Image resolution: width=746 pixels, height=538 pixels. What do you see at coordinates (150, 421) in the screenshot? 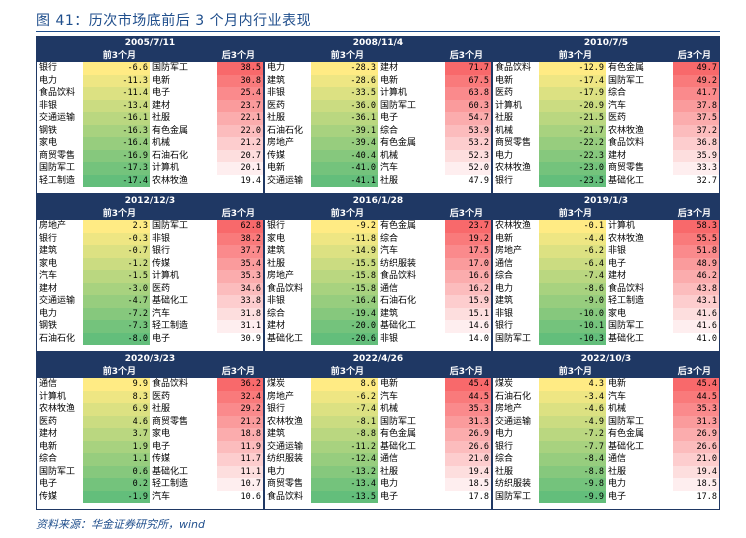
I see `table-row: 医药 4.6 商贸零售 21.2` at bounding box center [150, 421].